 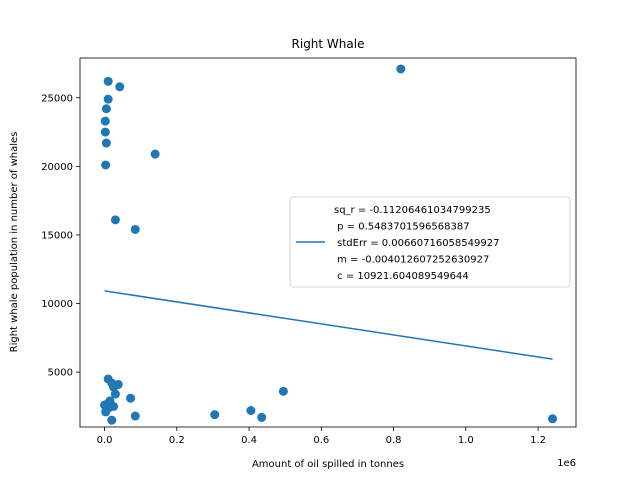 What do you see at coordinates (57, 167) in the screenshot?
I see `y-tick-label: 20000` at bounding box center [57, 167].